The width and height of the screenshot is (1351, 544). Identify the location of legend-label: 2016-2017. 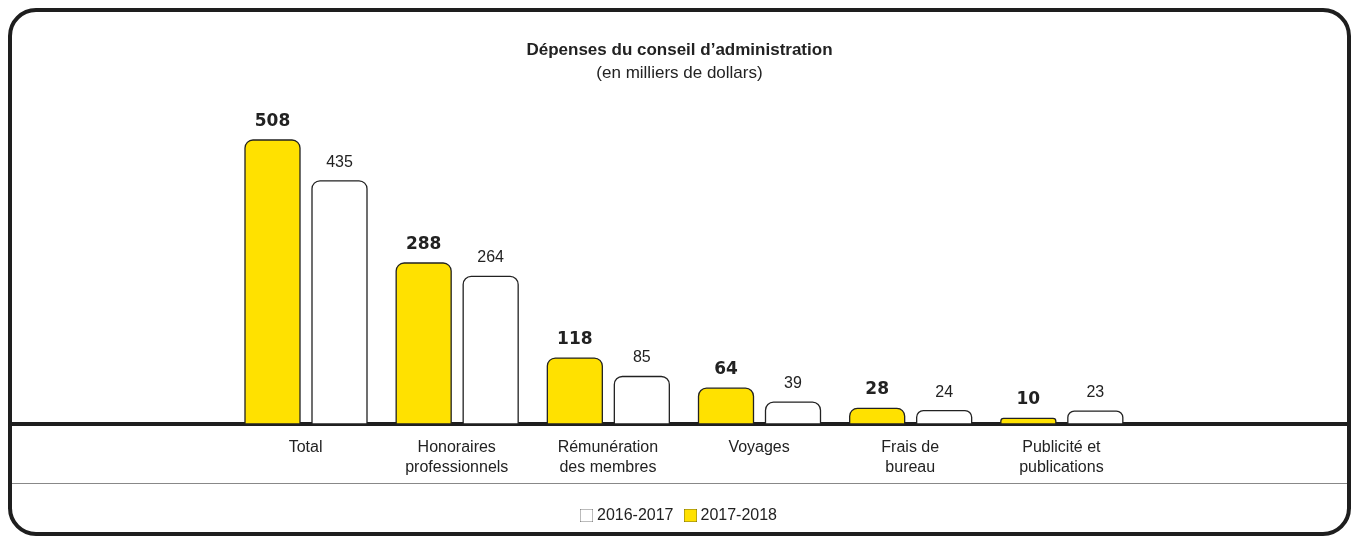
(635, 514).